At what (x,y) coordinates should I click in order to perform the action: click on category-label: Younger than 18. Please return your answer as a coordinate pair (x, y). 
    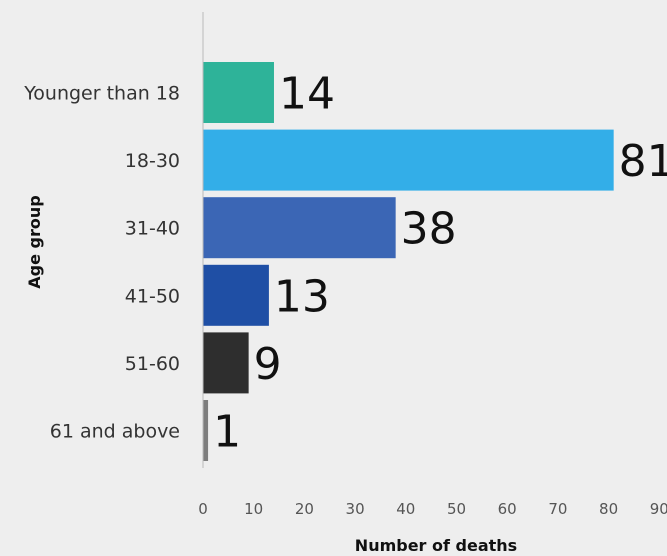
    Looking at the image, I should click on (101, 94).